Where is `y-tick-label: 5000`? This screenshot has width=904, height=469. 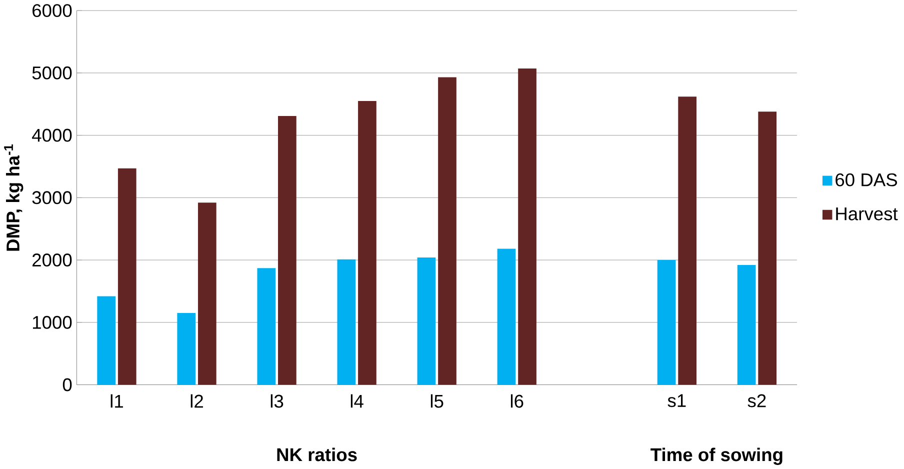 y-tick-label: 5000 is located at coordinates (52, 73).